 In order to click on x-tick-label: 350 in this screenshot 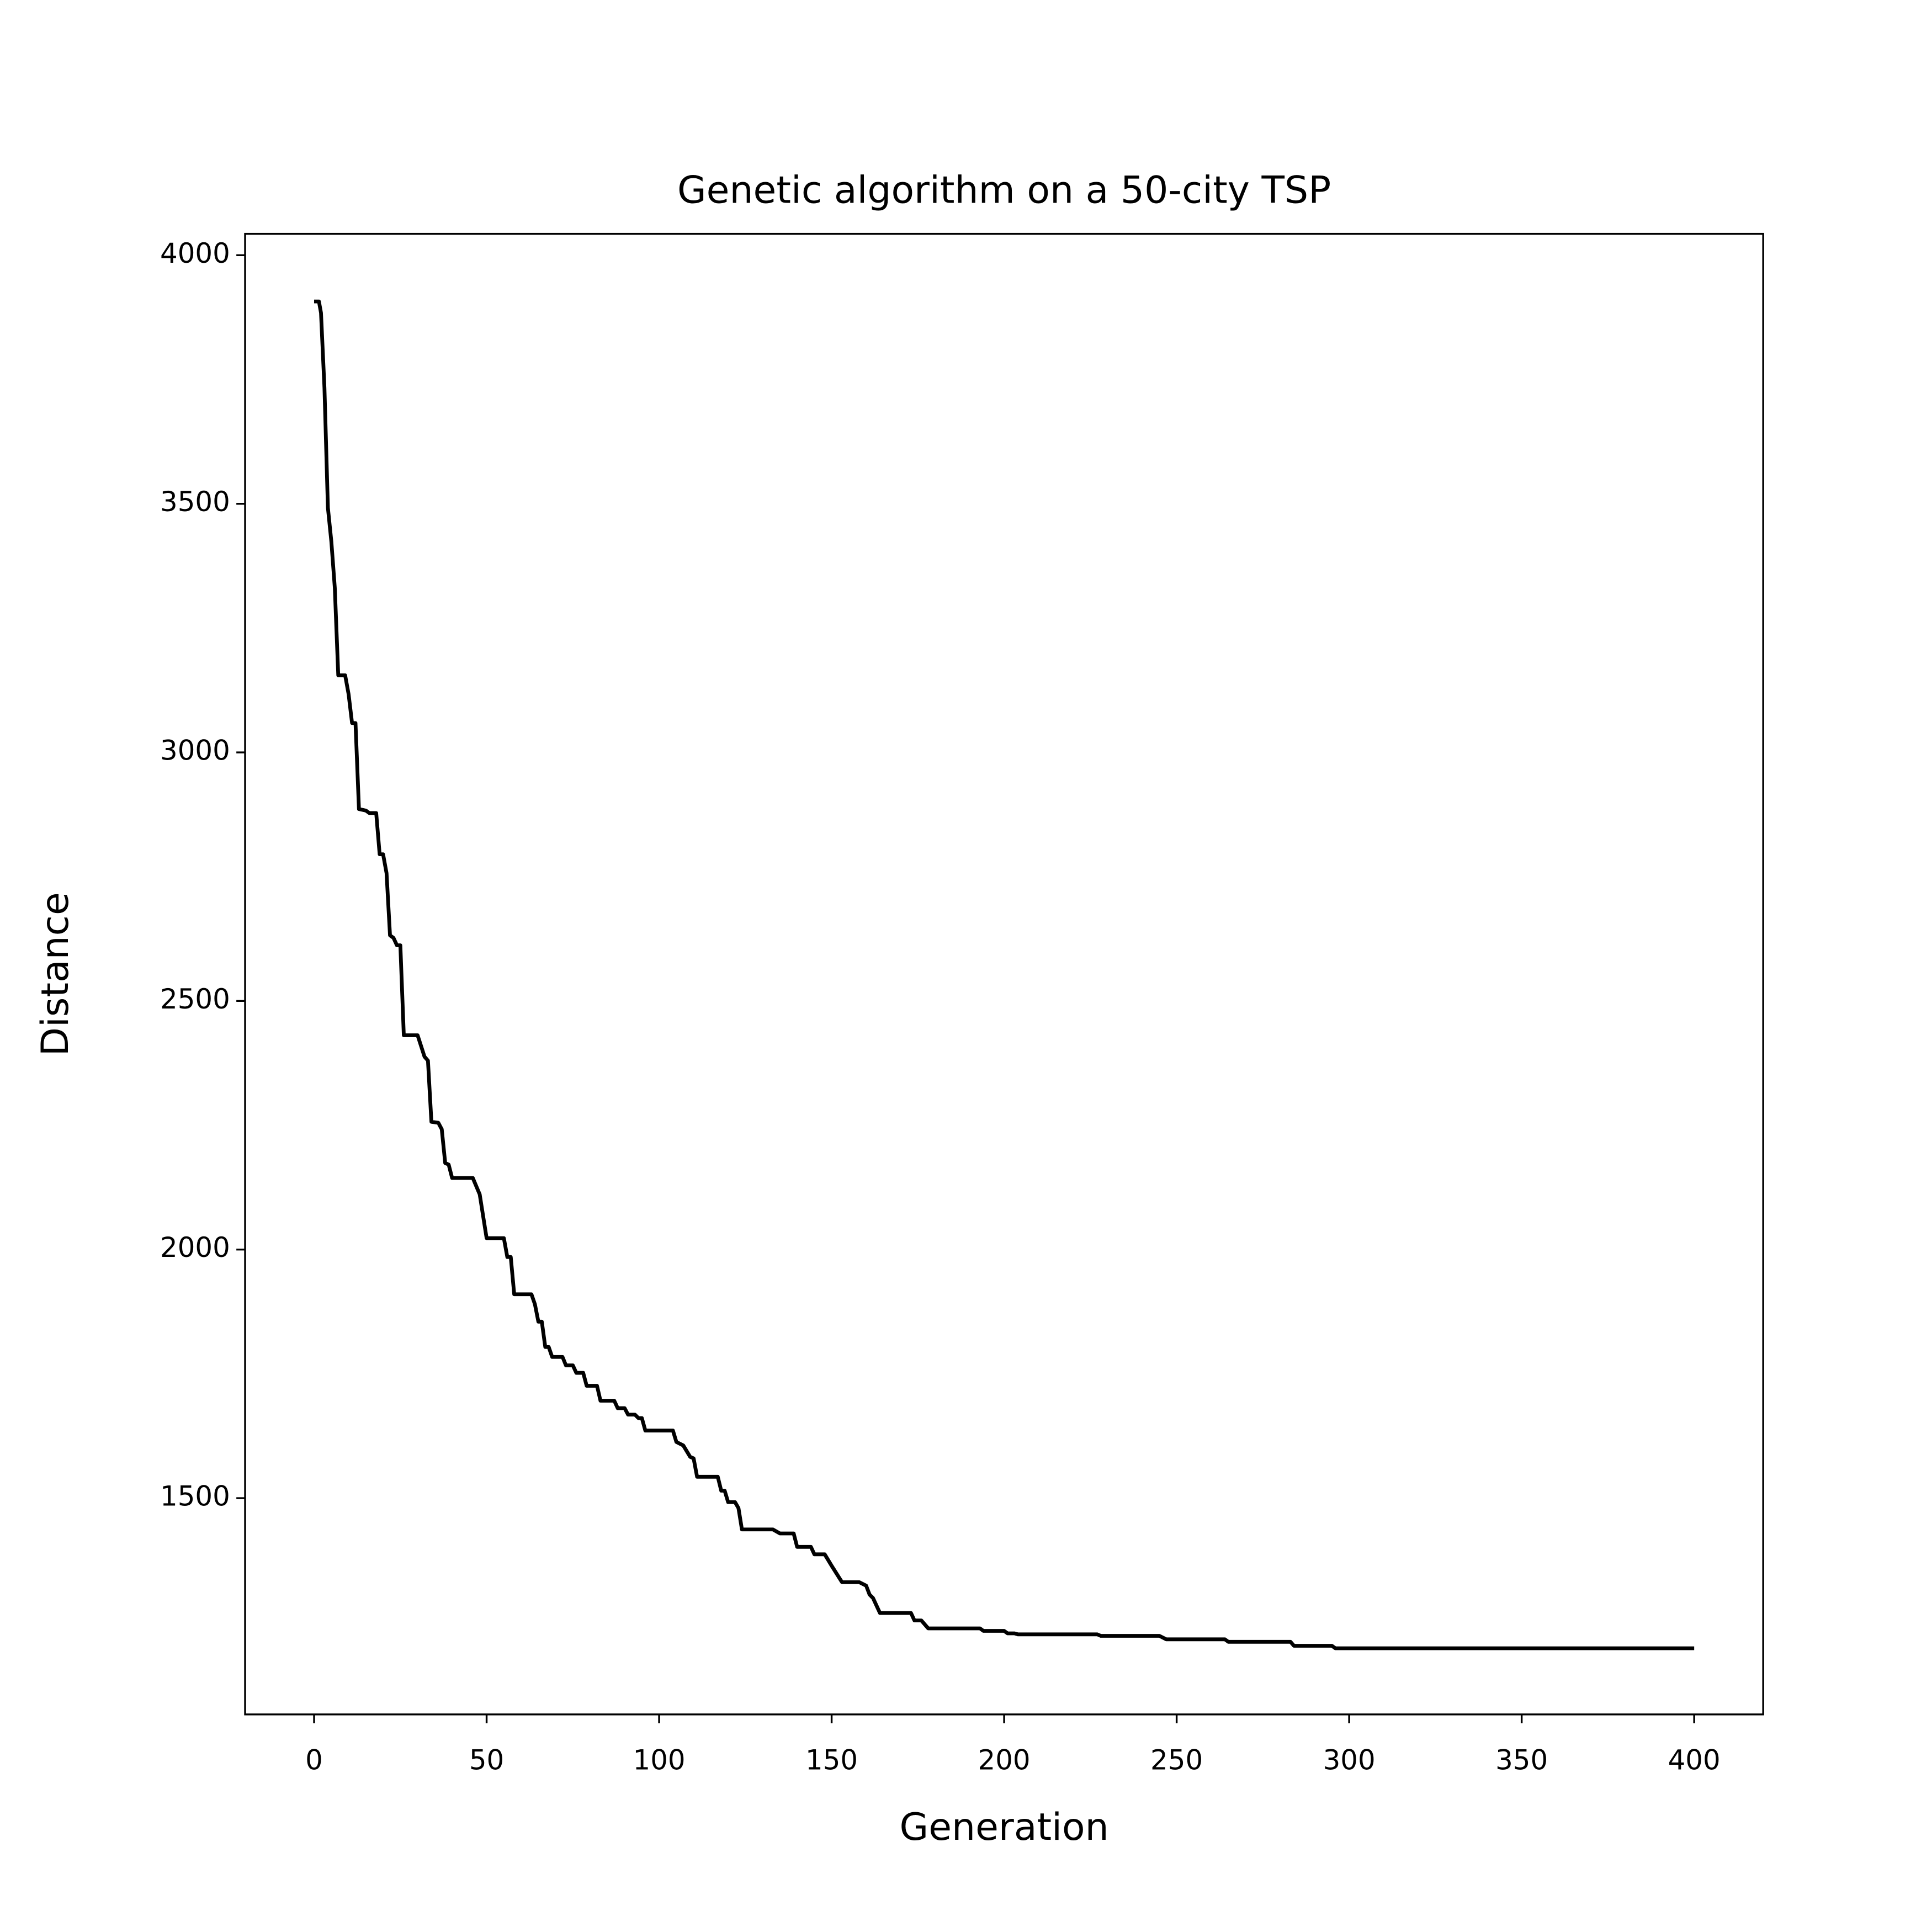, I will do `click(1522, 1760)`.